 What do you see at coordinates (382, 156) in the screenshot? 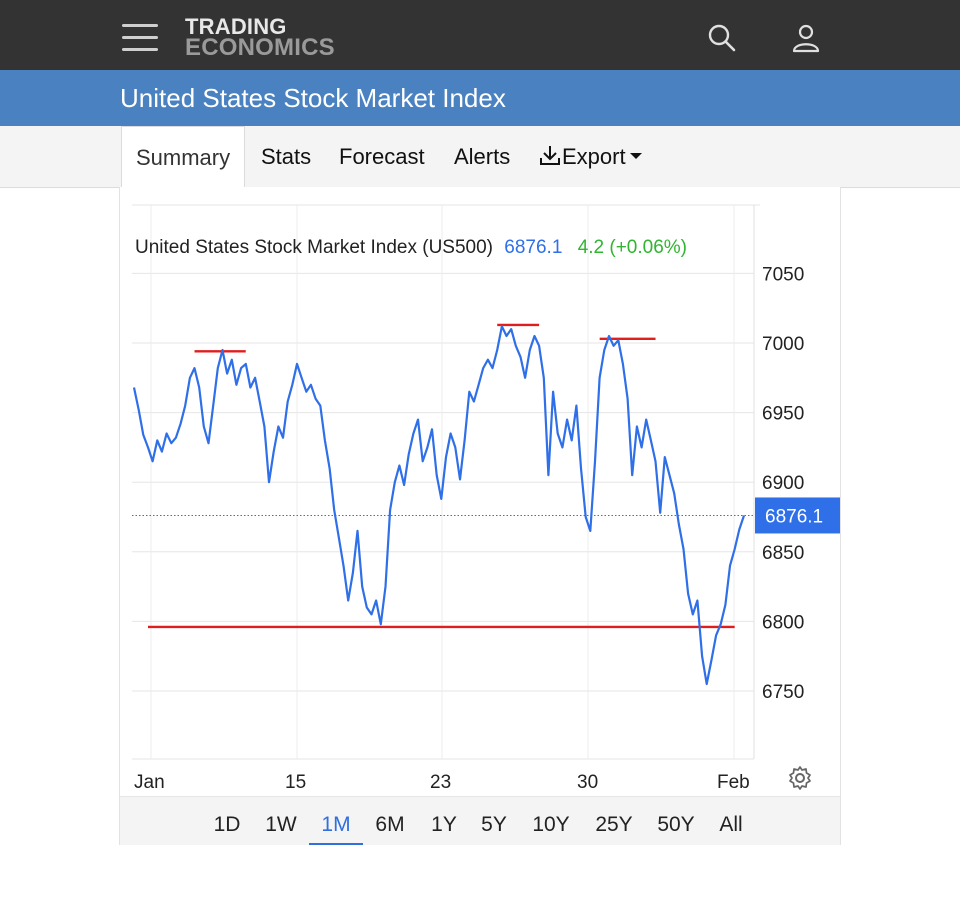
I see `tab-forecast: Forecast` at bounding box center [382, 156].